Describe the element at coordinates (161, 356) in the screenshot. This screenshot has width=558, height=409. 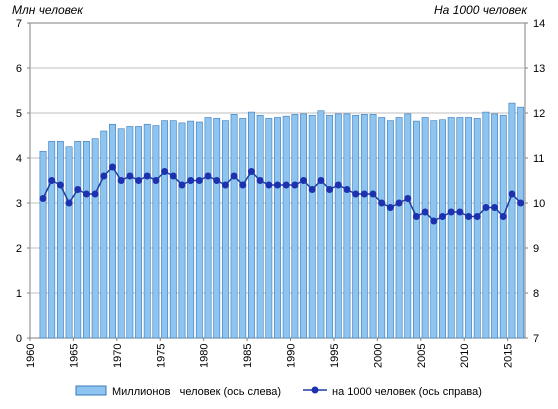
I see `x-tick-label: 1975` at that location.